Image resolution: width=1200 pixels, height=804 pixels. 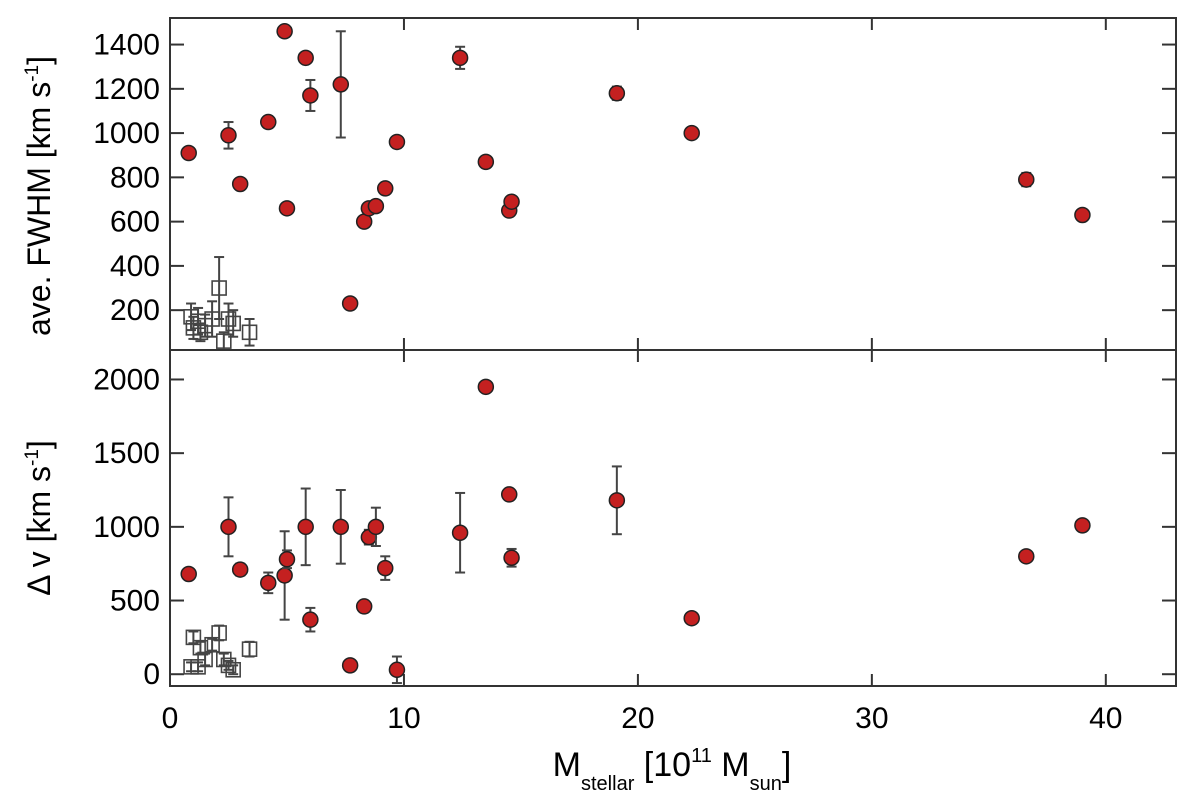 What do you see at coordinates (170, 718) in the screenshot?
I see `x-tick-label: 0` at bounding box center [170, 718].